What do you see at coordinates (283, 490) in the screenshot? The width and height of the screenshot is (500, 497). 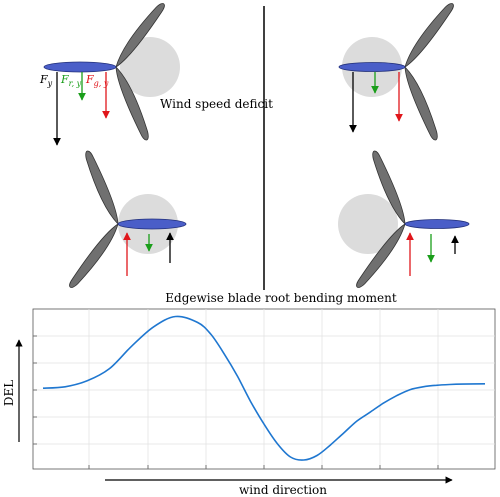 I see `x-axis-label: wind direction` at bounding box center [283, 490].